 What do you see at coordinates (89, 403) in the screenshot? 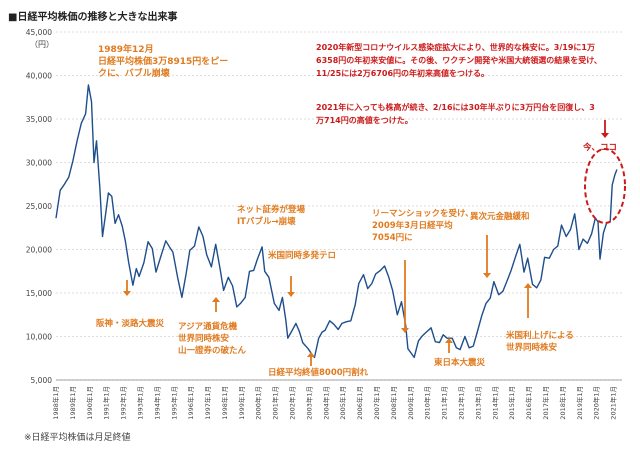
I see `x-tick-label: 1990年1月` at bounding box center [89, 403].